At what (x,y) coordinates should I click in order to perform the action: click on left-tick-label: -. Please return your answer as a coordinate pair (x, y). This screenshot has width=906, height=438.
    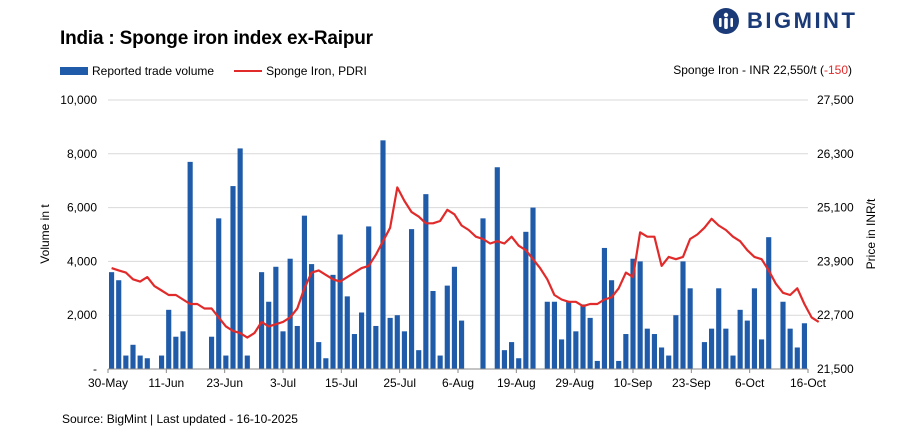
    Looking at the image, I should click on (95, 369).